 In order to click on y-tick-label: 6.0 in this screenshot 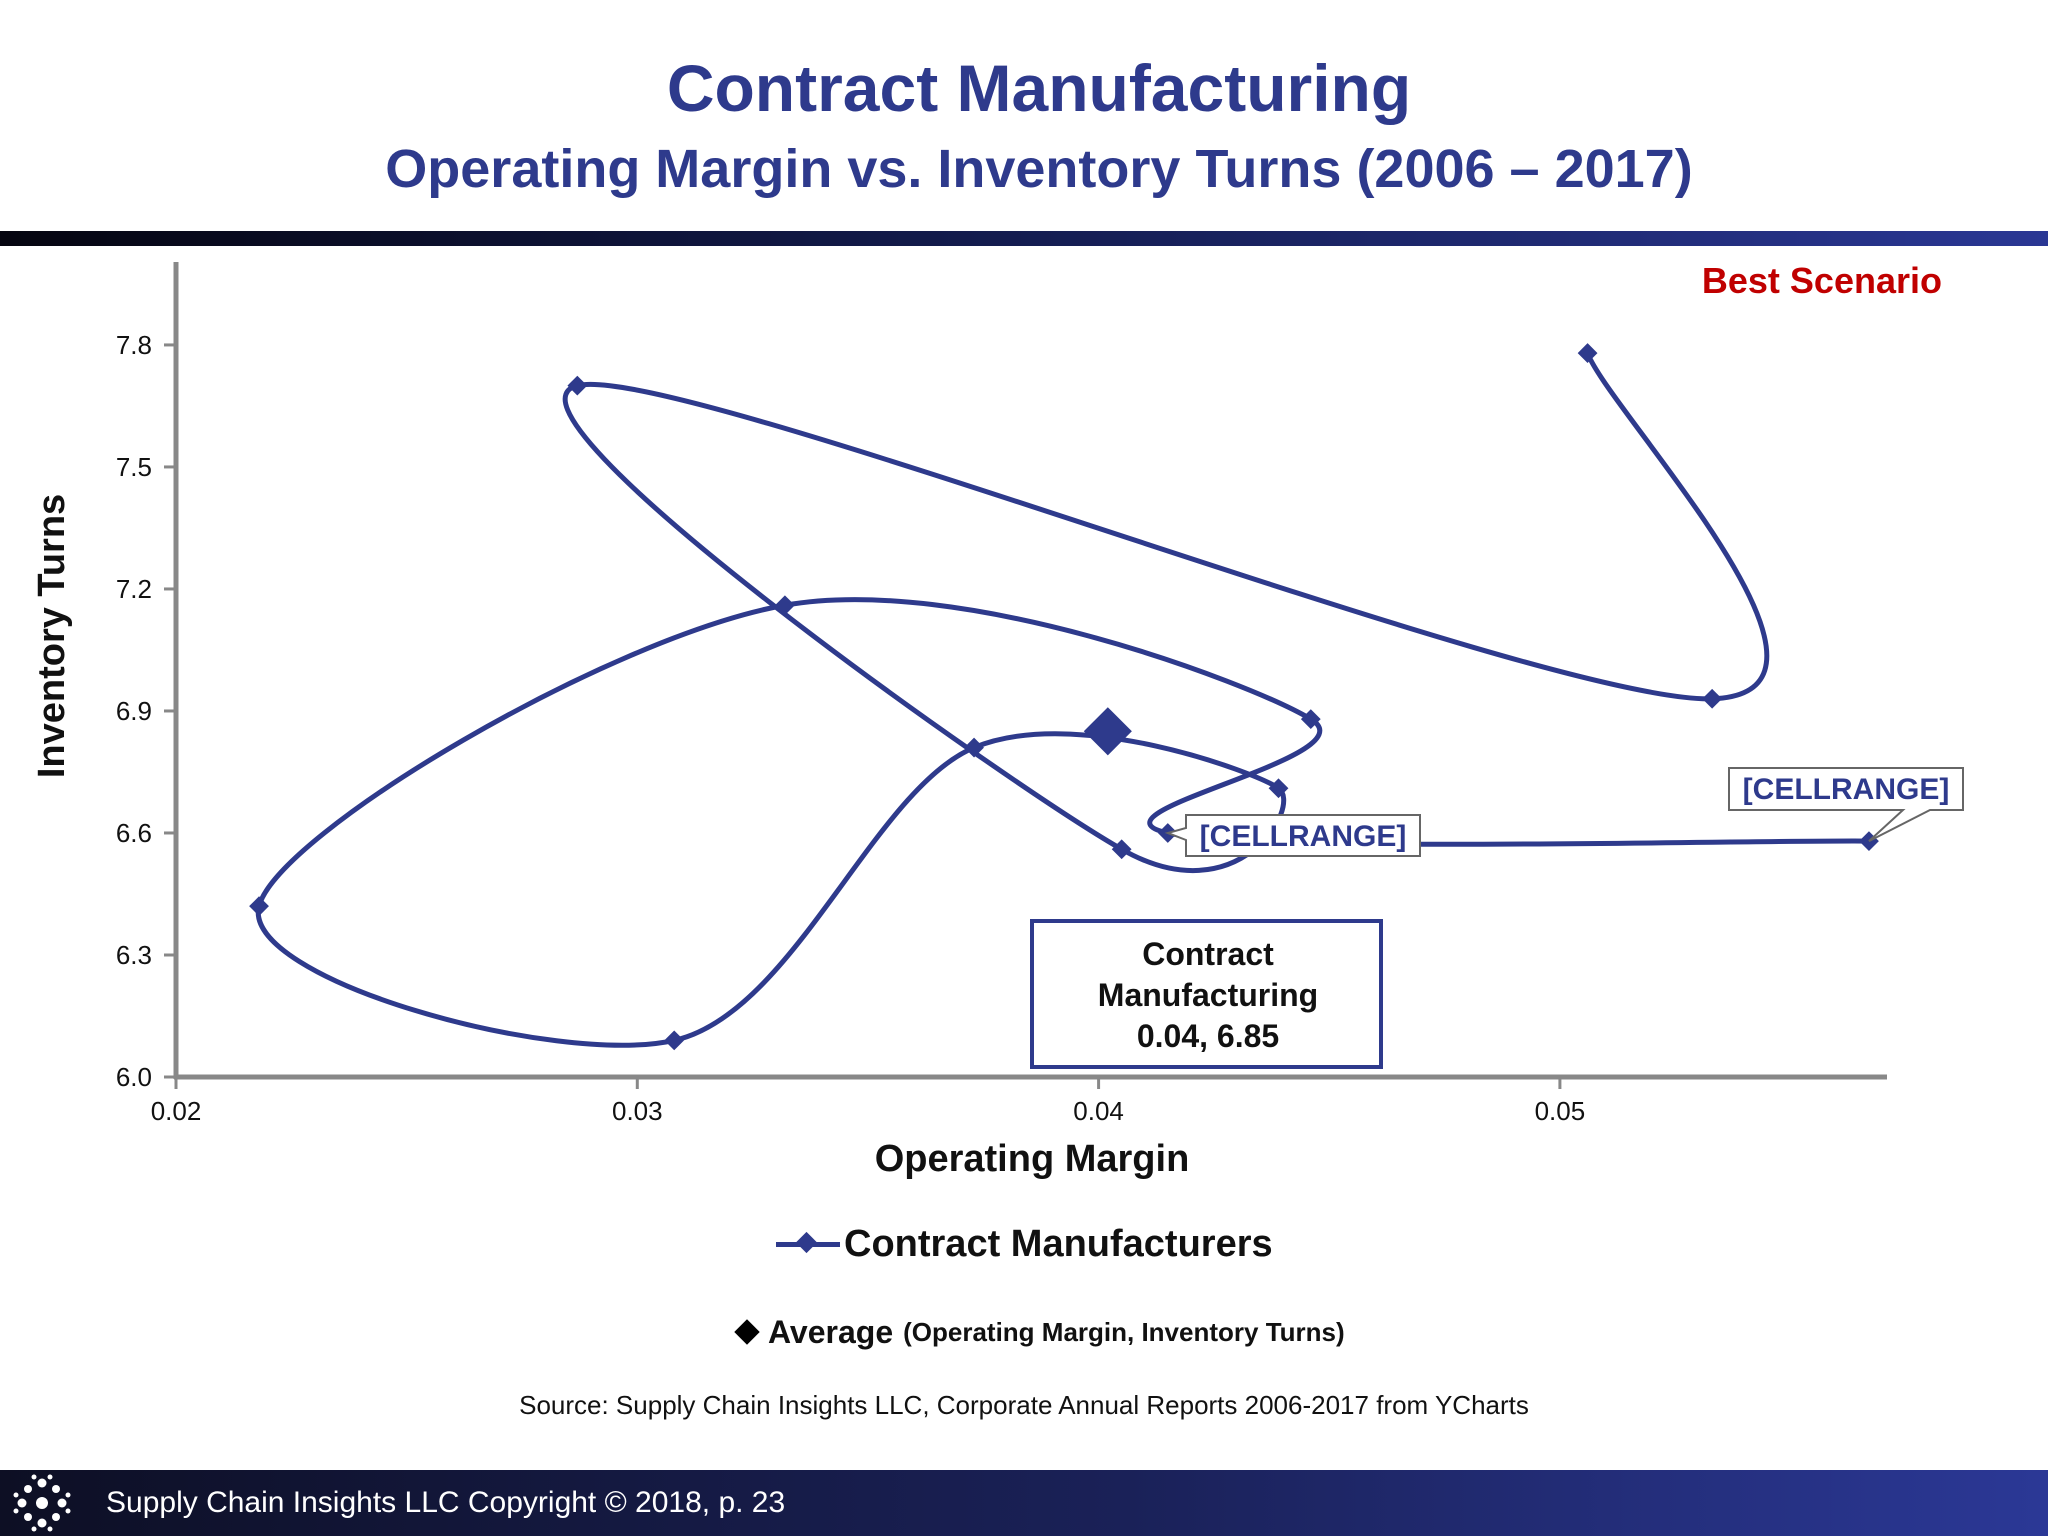, I will do `click(134, 1077)`.